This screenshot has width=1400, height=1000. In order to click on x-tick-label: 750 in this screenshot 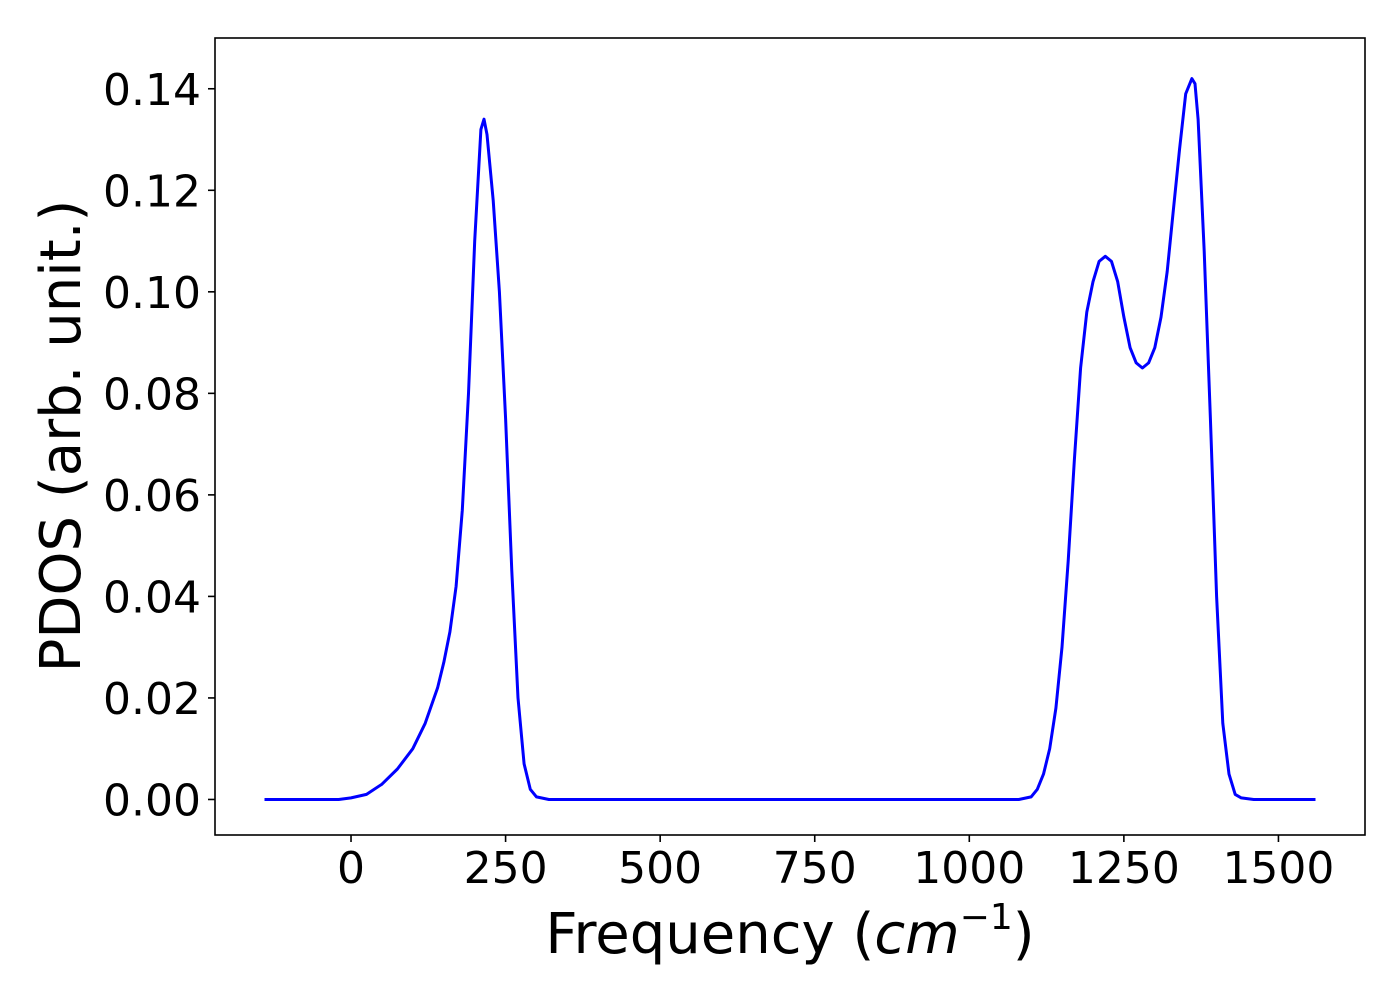, I will do `click(815, 868)`.